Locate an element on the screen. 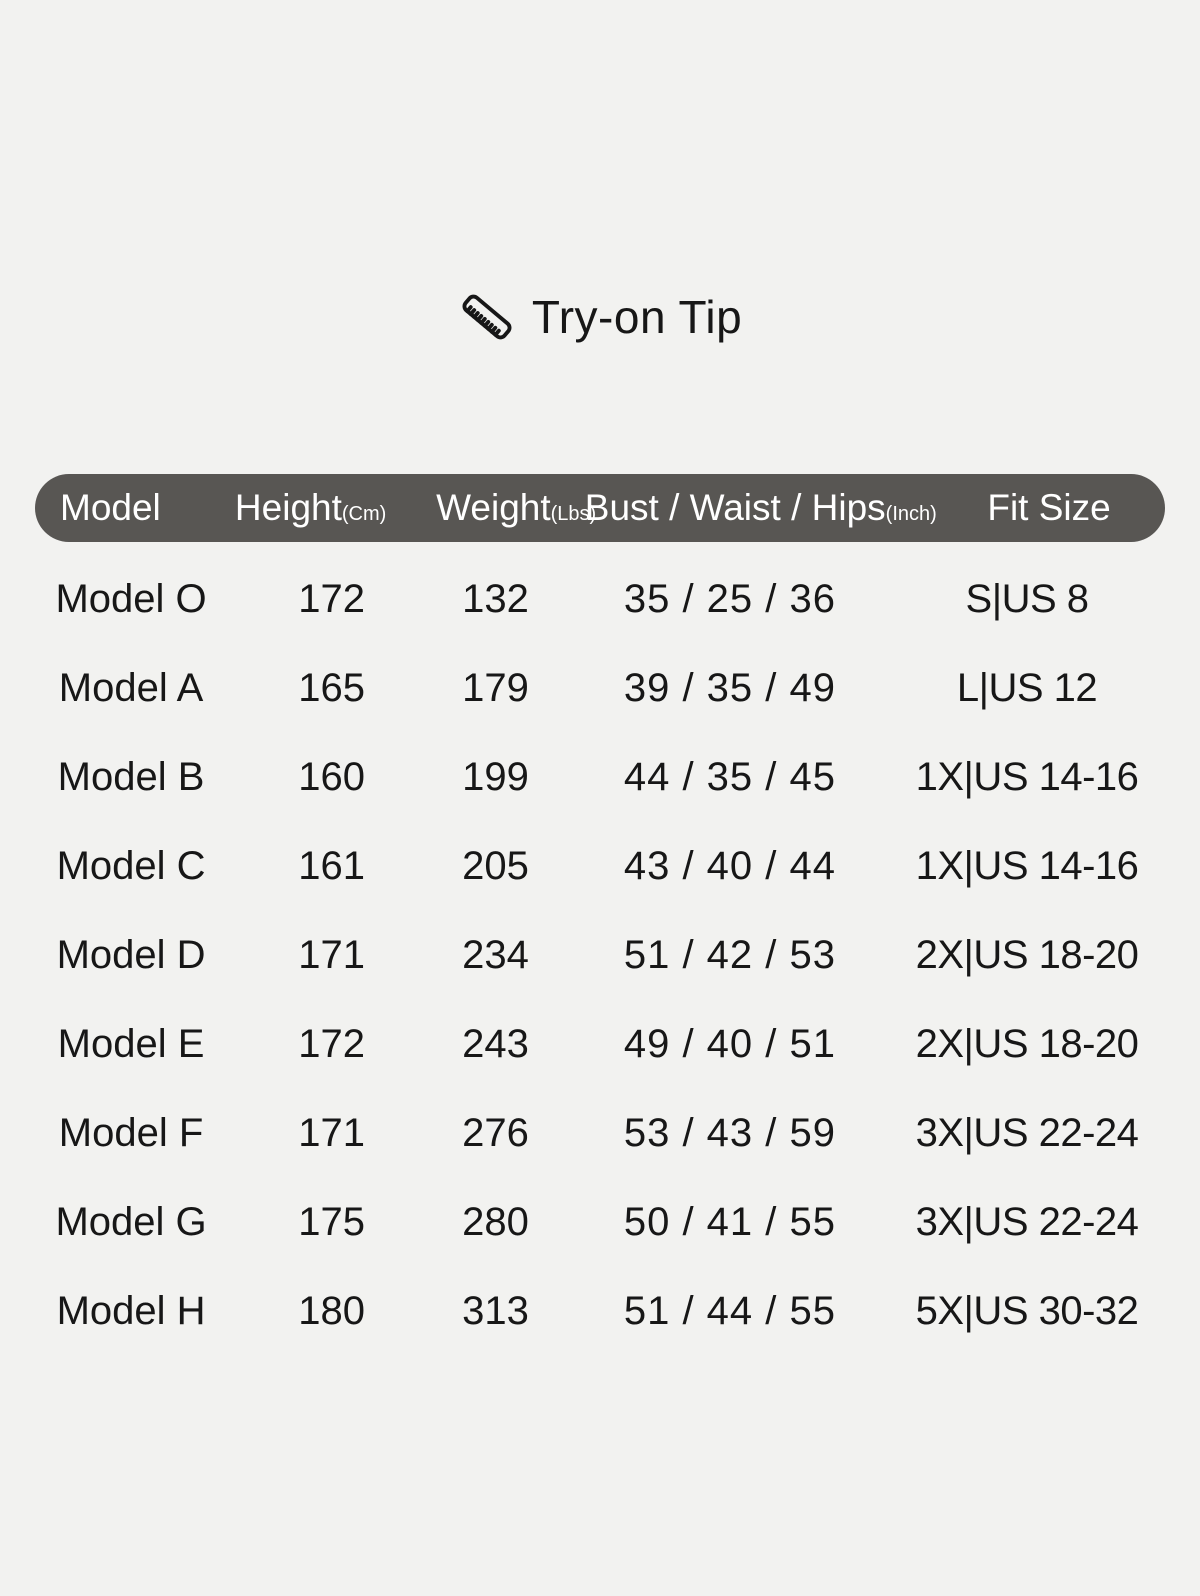 The height and width of the screenshot is (1596, 1200). column-label: Bust / Waist / Hips is located at coordinates (735, 507).